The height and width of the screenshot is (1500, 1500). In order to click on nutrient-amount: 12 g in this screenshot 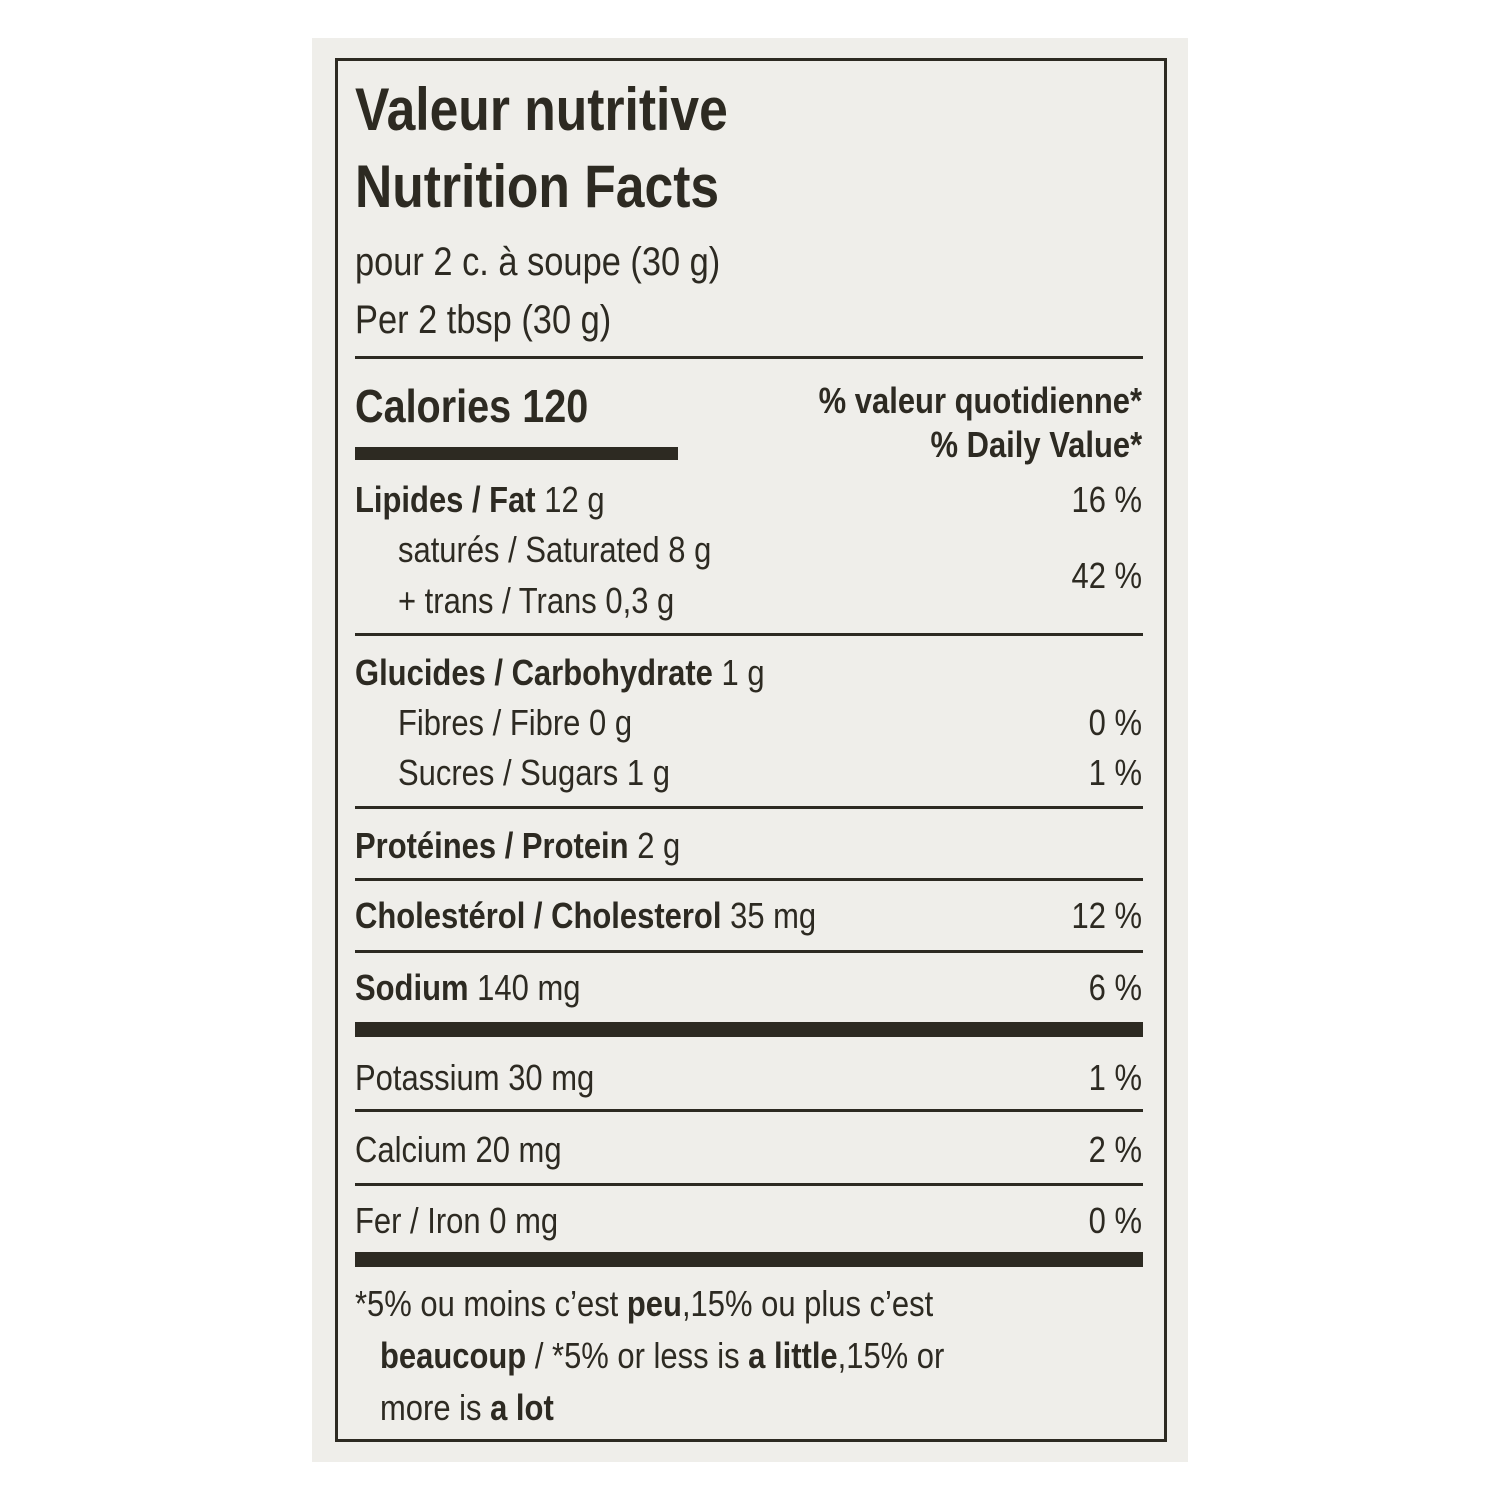, I will do `click(574, 499)`.